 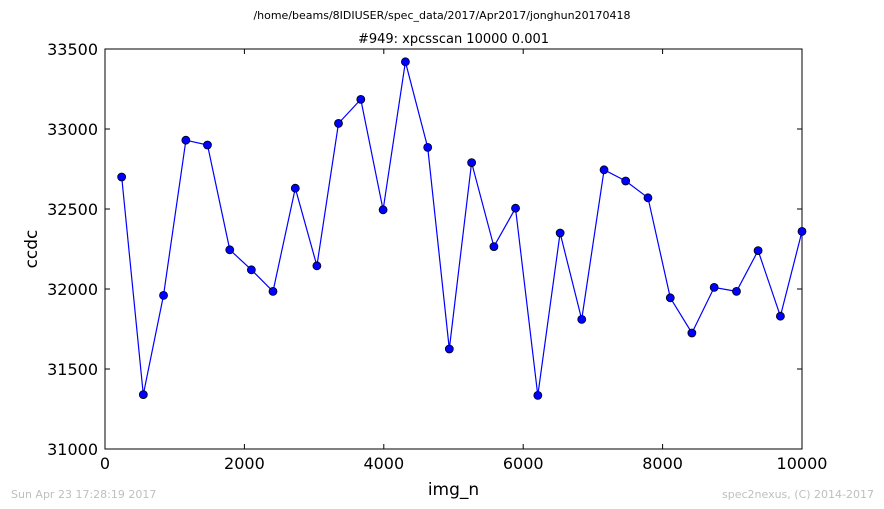 I want to click on y-tick-label: 33500, so click(x=72, y=49).